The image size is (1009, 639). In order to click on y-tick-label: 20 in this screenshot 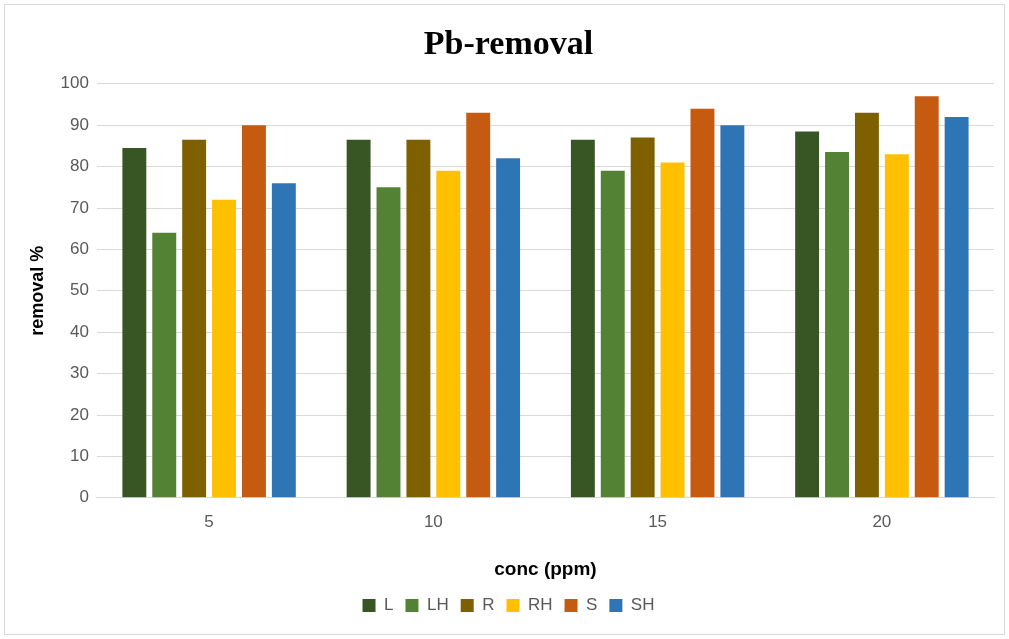, I will do `click(79, 414)`.